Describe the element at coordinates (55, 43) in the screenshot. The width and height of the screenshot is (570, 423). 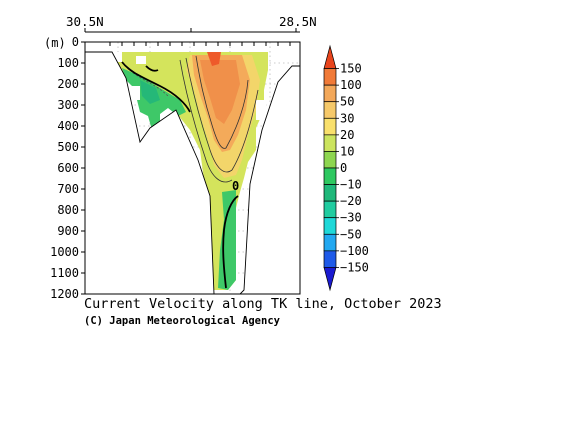
I see `y-unit-label: (m)` at that location.